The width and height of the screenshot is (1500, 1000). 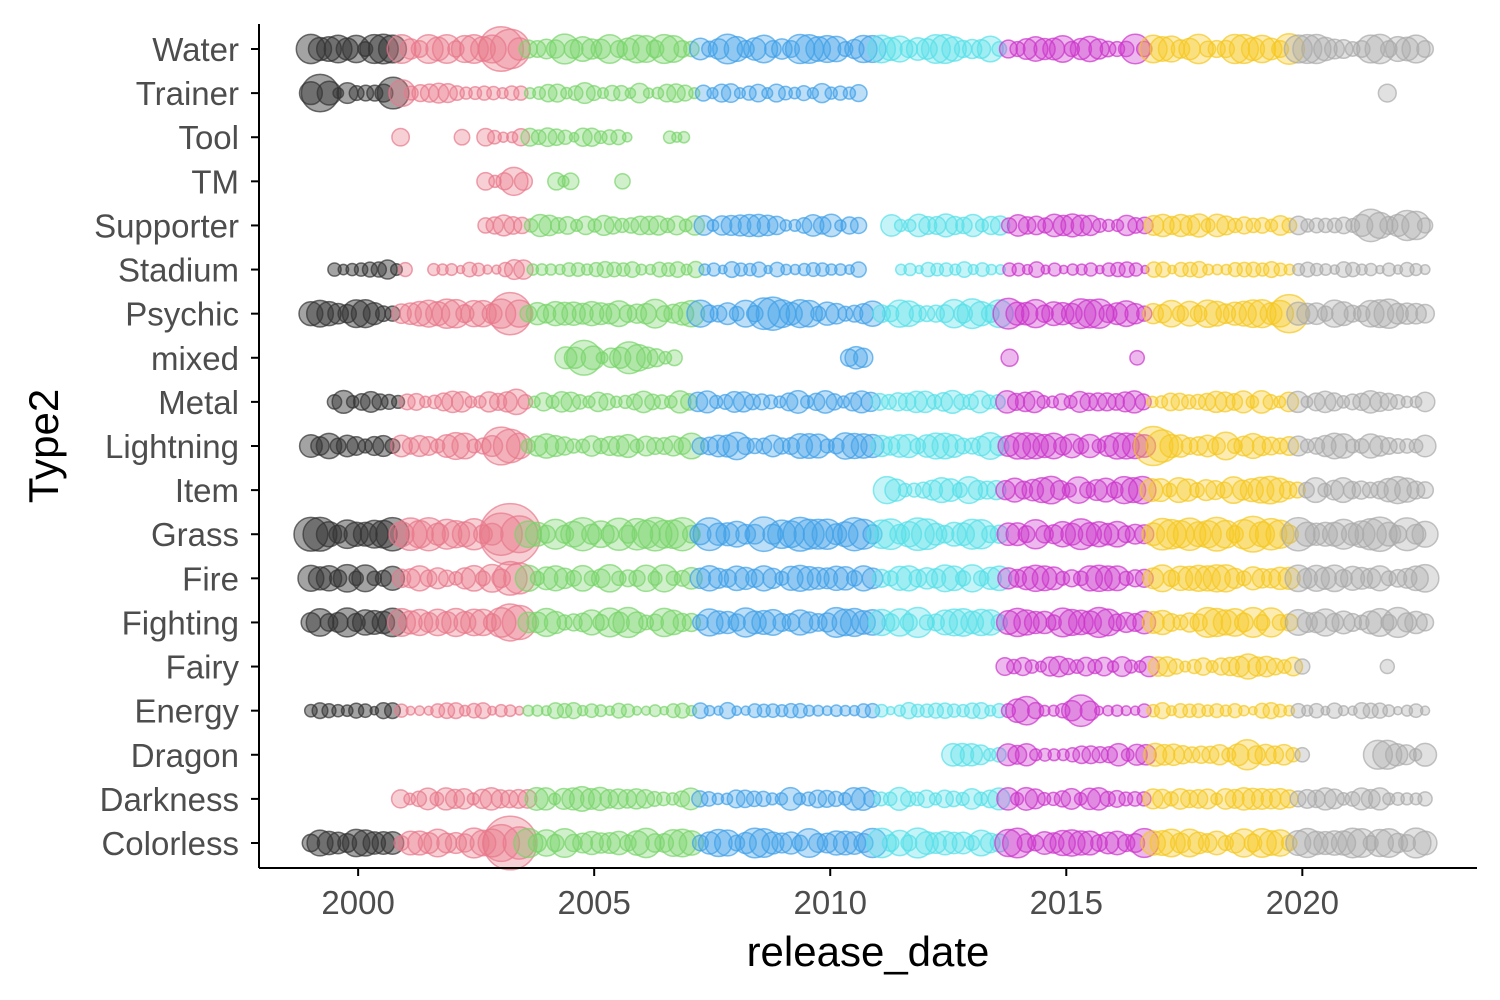 I want to click on series-Item, so click(x=1153, y=490).